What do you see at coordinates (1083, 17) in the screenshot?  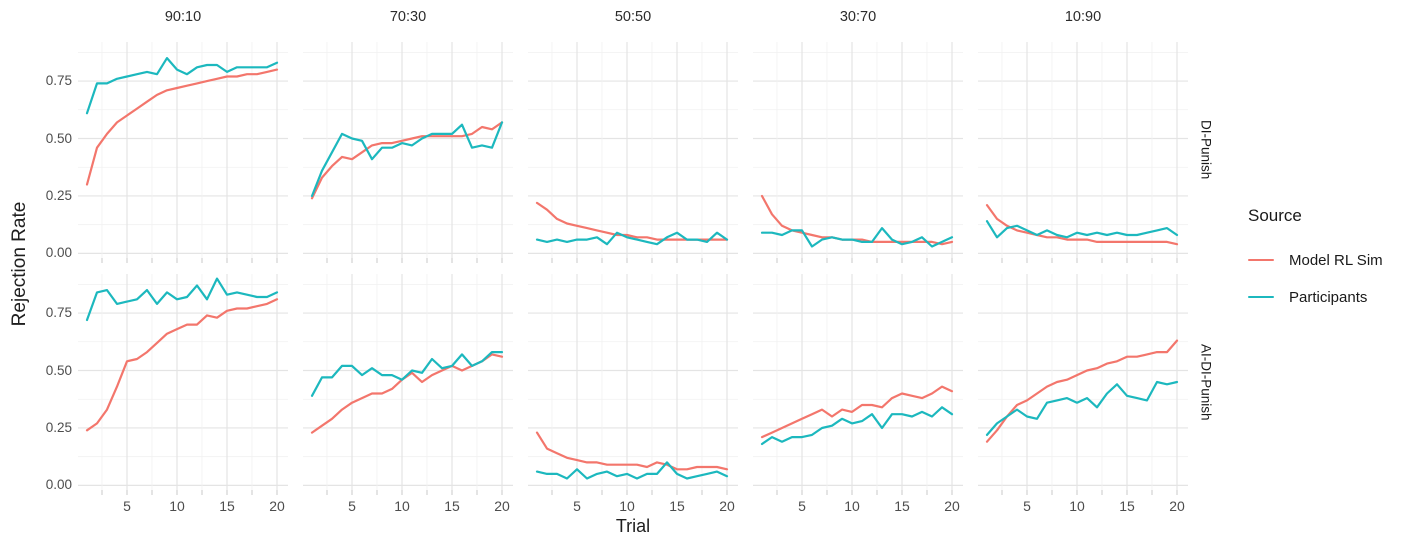 I see `facet-column-header-10-90: 10:90` at bounding box center [1083, 17].